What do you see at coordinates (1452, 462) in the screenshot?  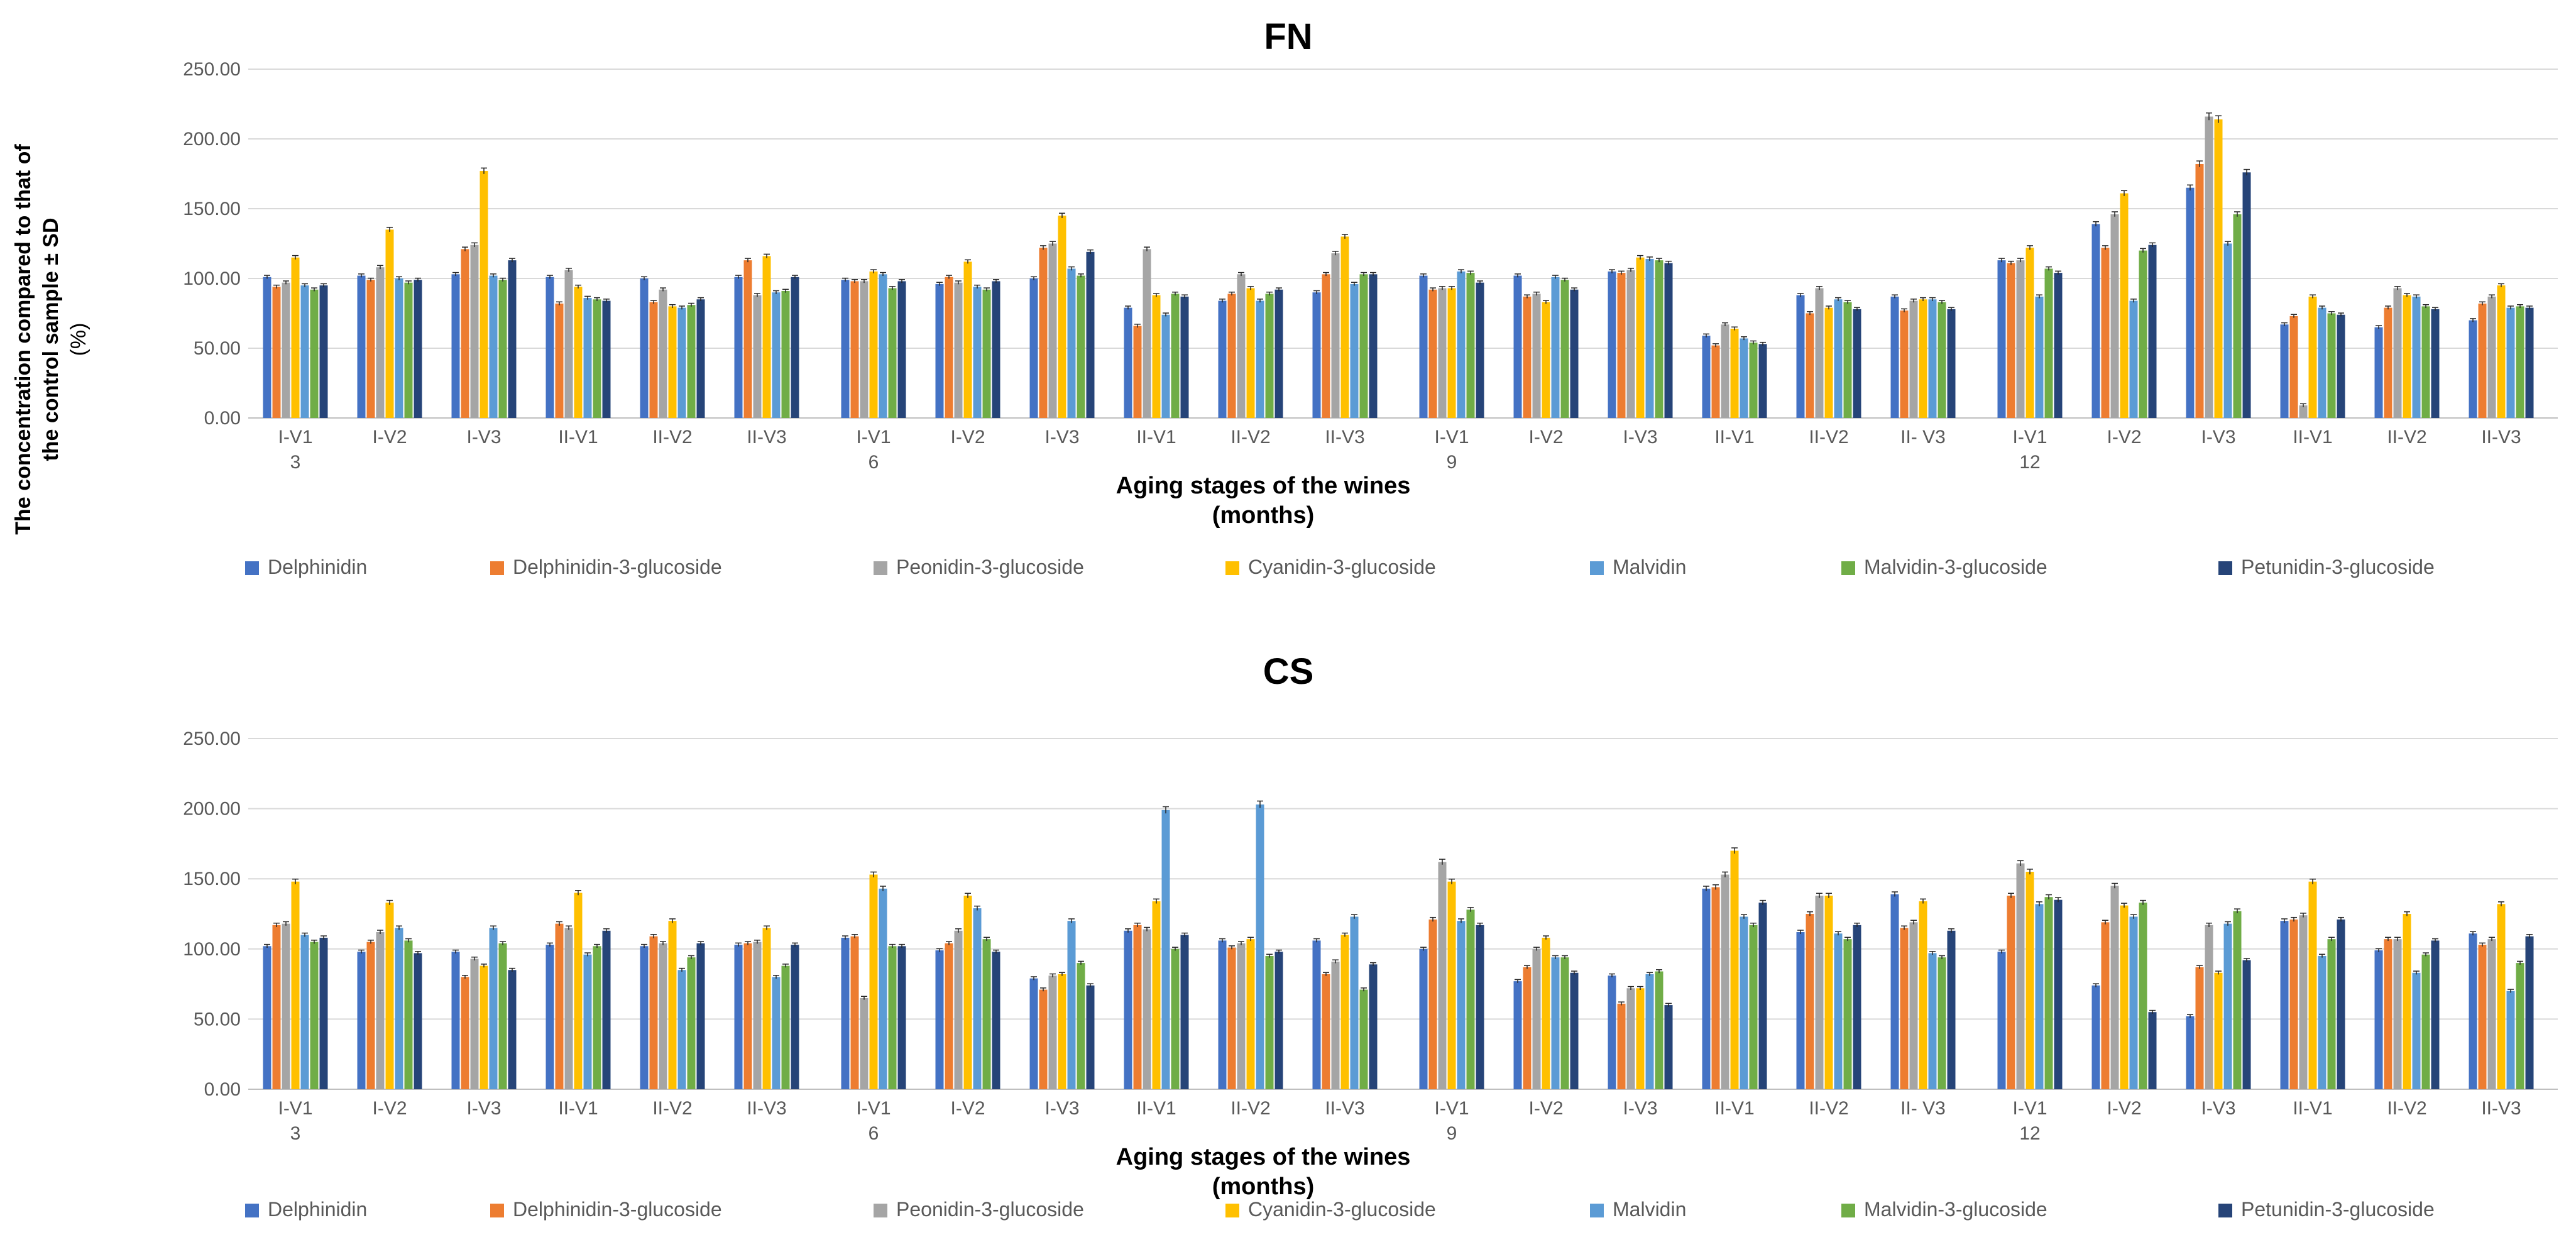 I see `x-group-label: 9` at bounding box center [1452, 462].